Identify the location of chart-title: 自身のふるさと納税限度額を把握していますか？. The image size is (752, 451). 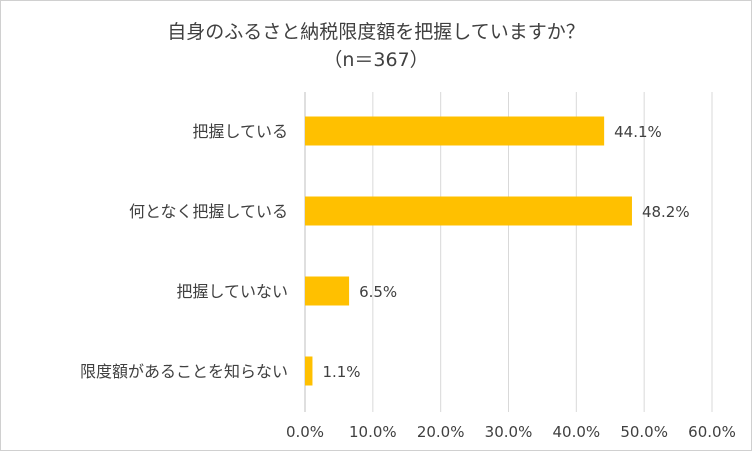
(376, 32).